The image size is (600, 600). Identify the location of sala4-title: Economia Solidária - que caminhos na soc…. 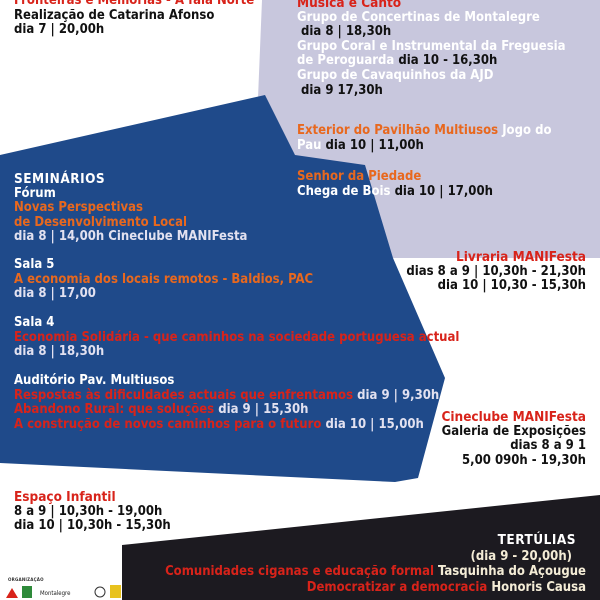
(237, 337).